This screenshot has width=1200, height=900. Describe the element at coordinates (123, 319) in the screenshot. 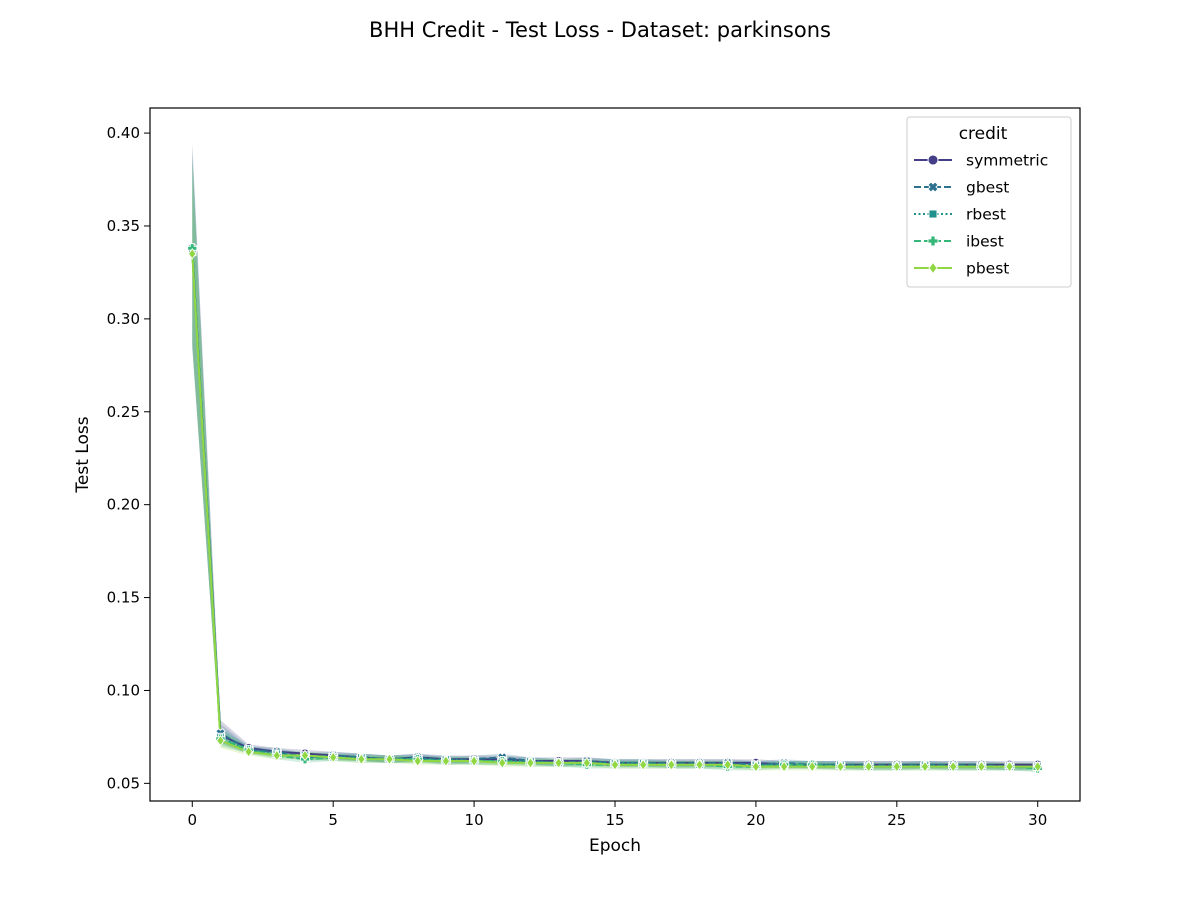

I see `y-tick-label-0.3: 0.30` at that location.